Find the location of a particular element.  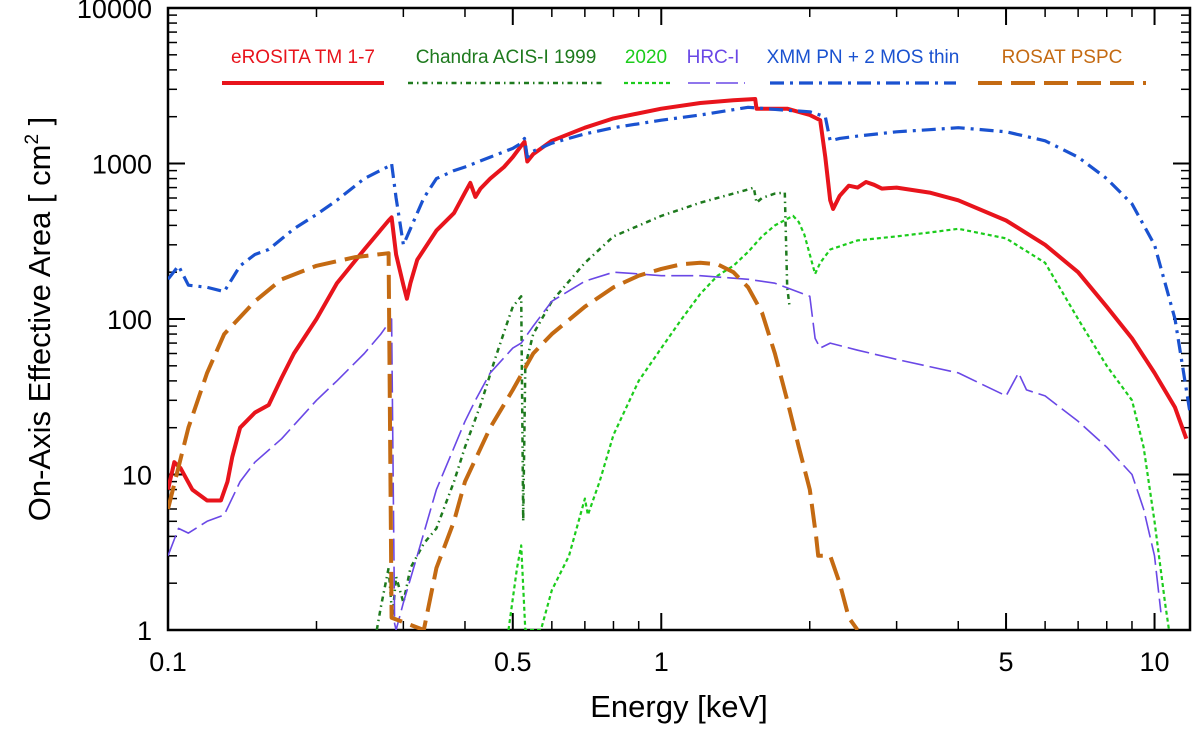

y-tick-label: 10 is located at coordinates (137, 476).